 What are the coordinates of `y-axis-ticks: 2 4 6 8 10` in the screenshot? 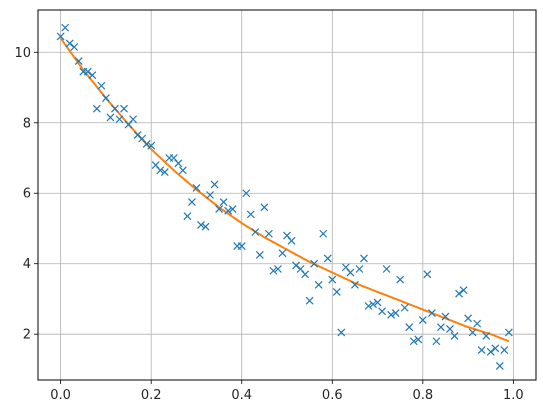 It's located at (26, 194).